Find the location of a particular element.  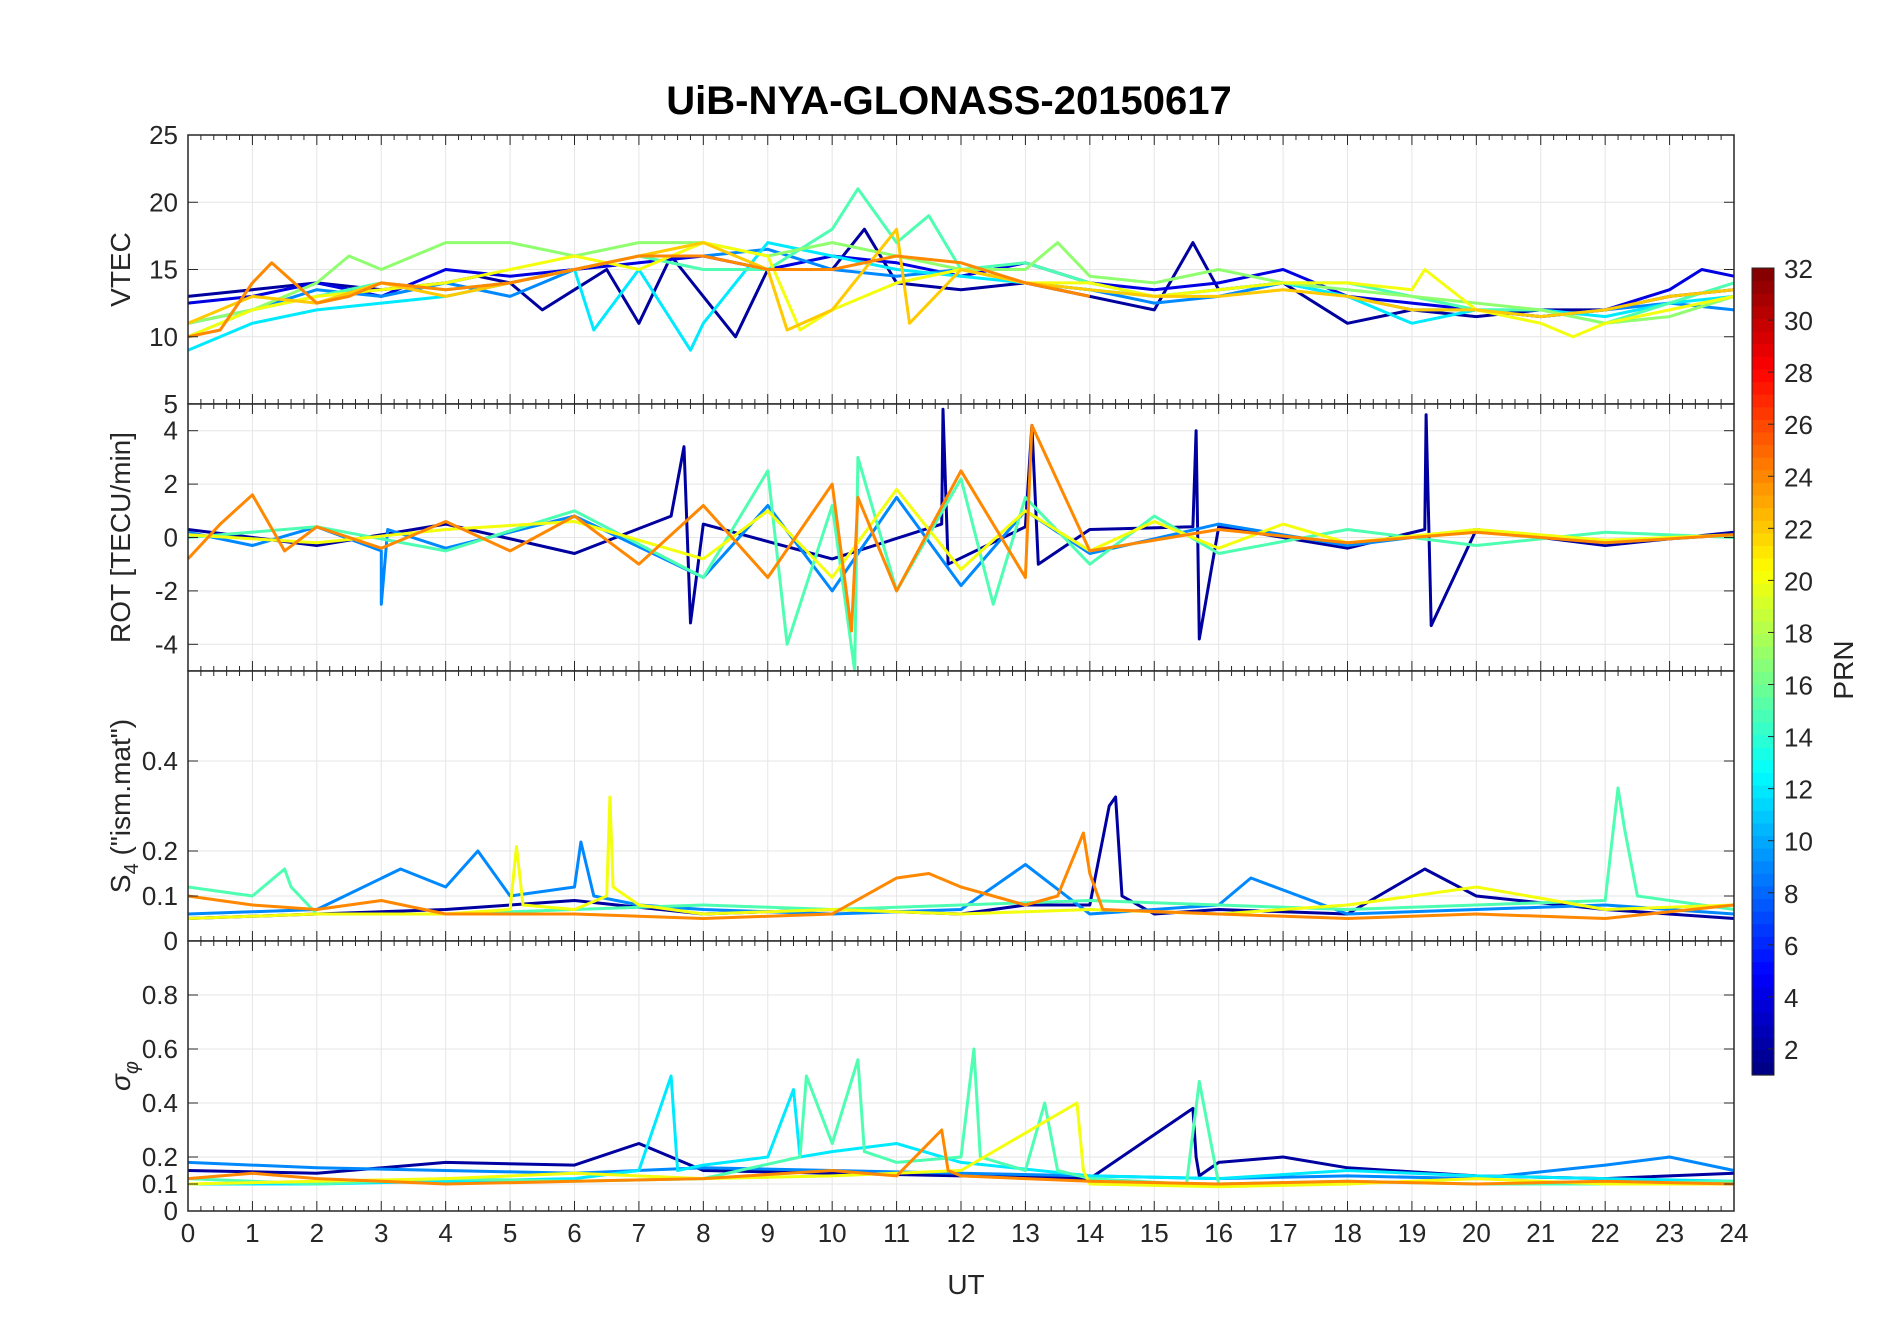

colorbar-tick-label: 30 is located at coordinates (1798, 321).